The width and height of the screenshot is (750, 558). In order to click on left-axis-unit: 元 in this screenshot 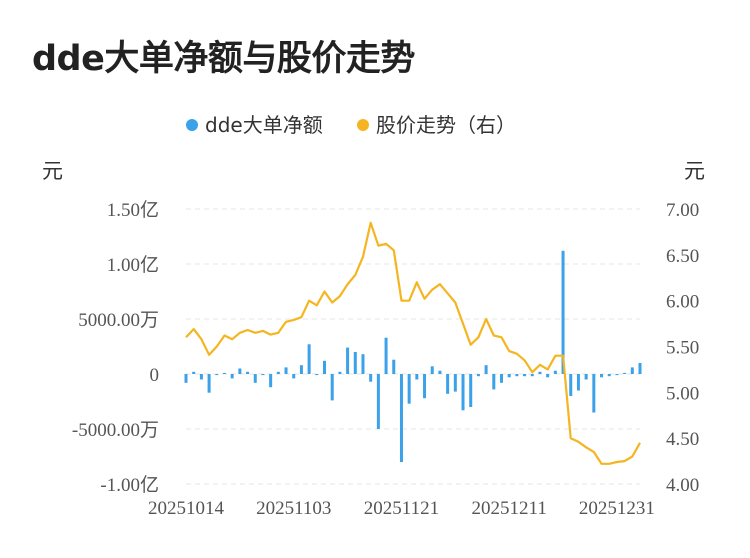, I will do `click(52, 171)`.